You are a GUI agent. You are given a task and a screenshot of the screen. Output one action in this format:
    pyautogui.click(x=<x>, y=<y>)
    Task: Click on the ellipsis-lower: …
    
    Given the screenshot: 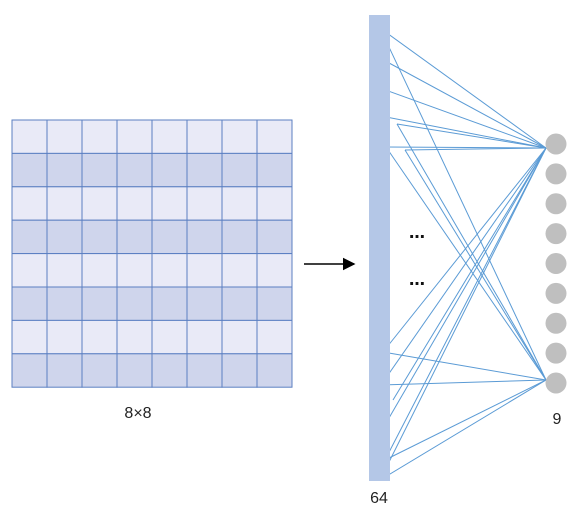 What is the action you would take?
    pyautogui.click(x=417, y=279)
    